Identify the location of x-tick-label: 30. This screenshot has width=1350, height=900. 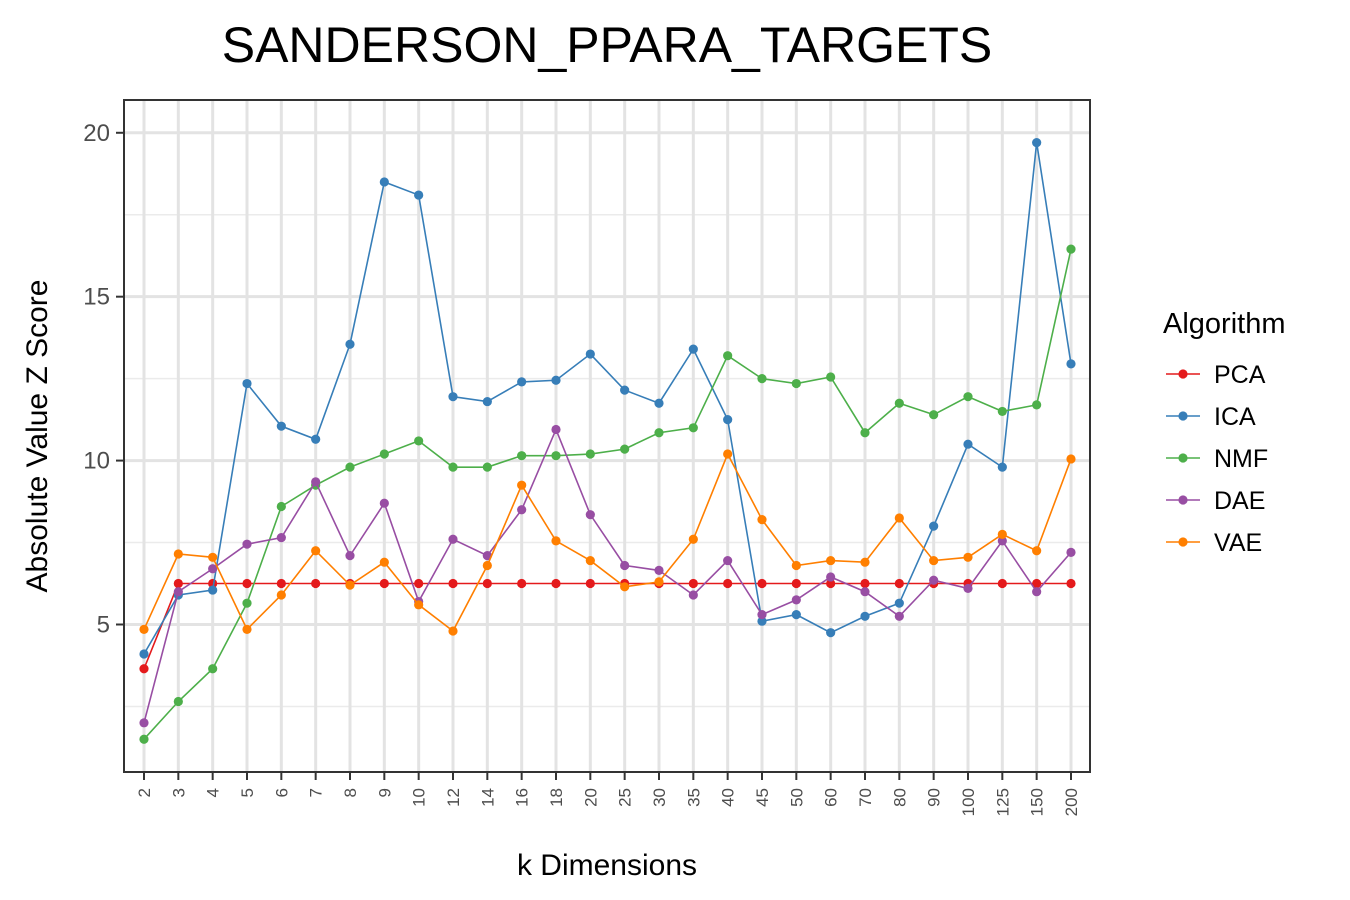
(659, 797).